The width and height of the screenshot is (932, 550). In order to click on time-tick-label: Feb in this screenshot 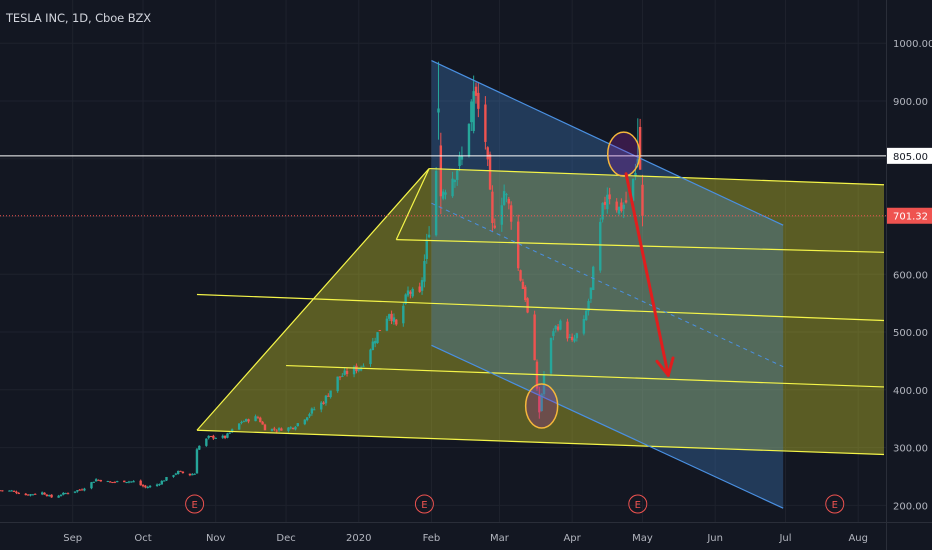, I will do `click(432, 538)`.